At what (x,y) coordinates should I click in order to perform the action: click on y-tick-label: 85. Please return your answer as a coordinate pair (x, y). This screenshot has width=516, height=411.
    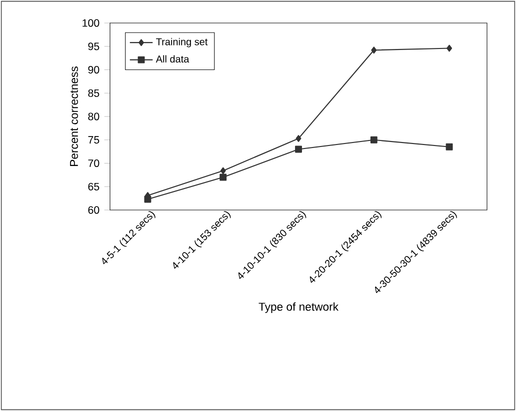
    Looking at the image, I should click on (94, 93).